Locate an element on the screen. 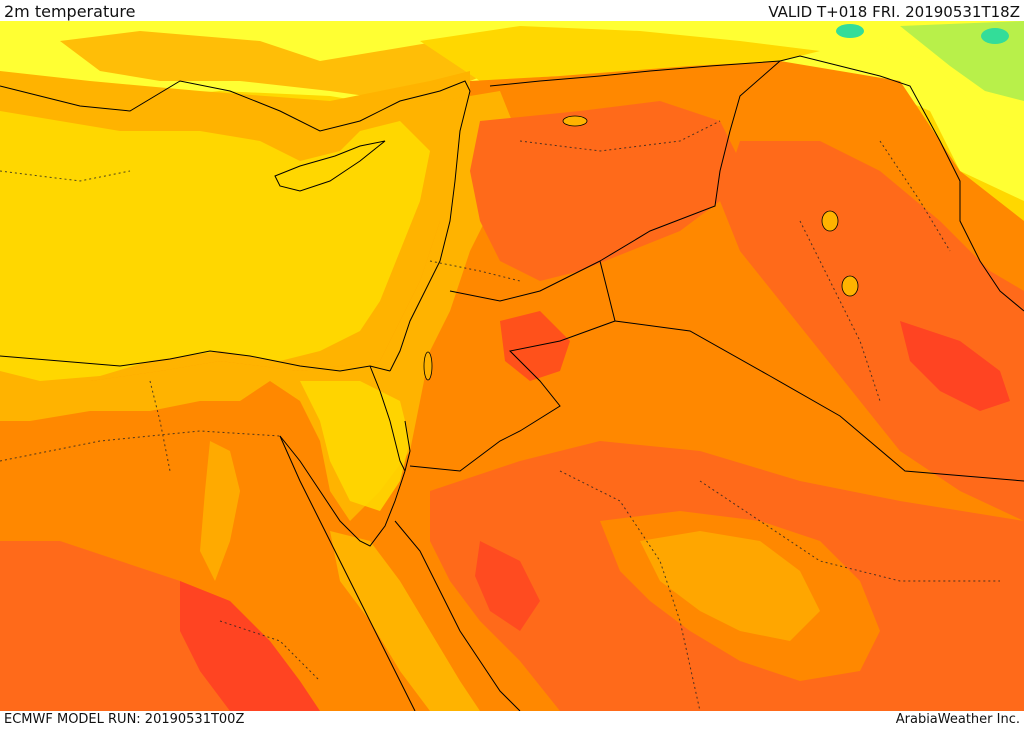  border-syria-turkey is located at coordinates (635, 73).